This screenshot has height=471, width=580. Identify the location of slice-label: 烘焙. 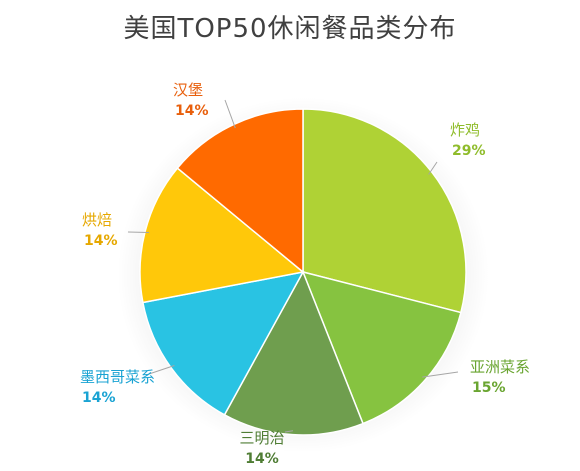
(97, 220).